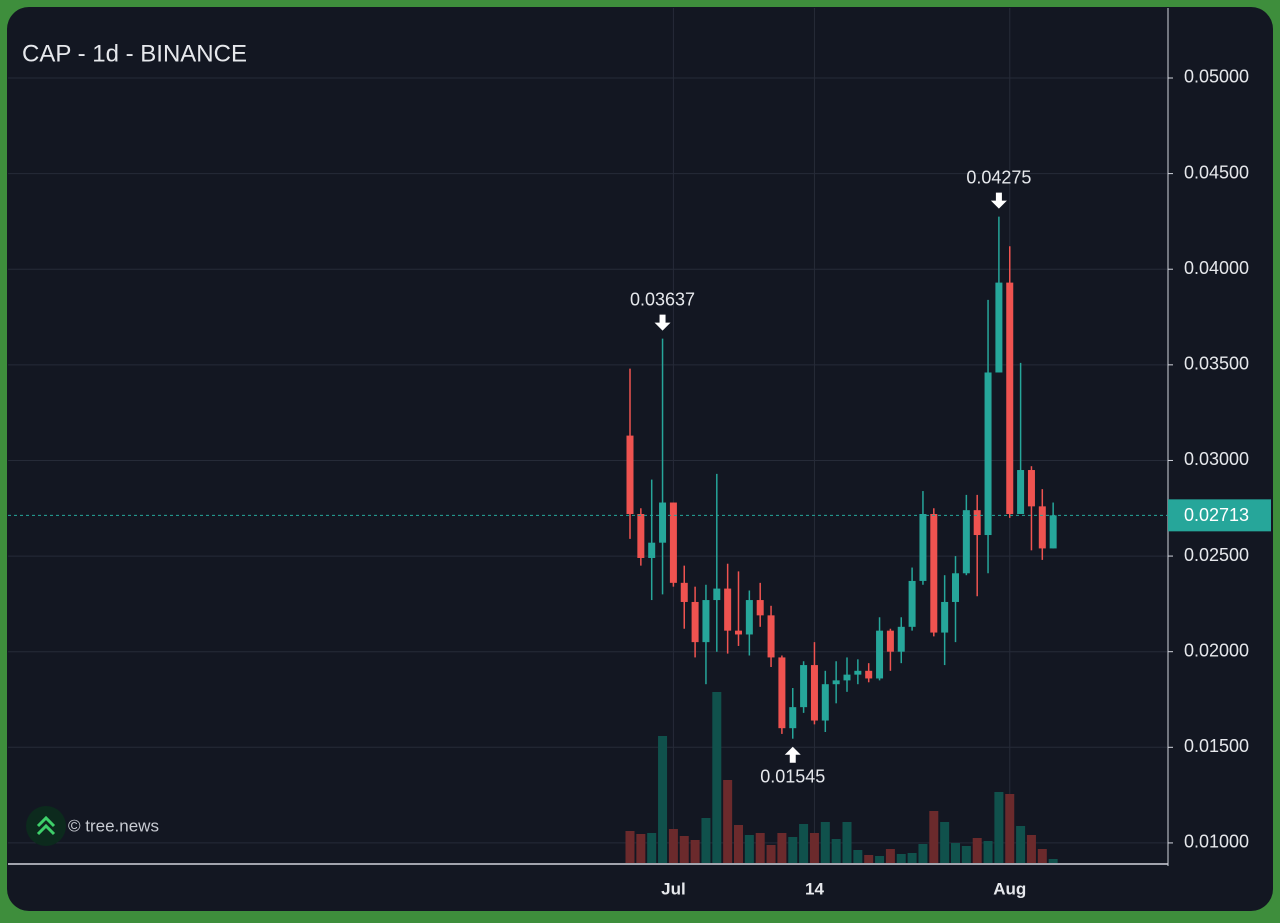 The width and height of the screenshot is (1280, 923). Describe the element at coordinates (1216, 842) in the screenshot. I see `y-tick-label: 0.01000` at that location.